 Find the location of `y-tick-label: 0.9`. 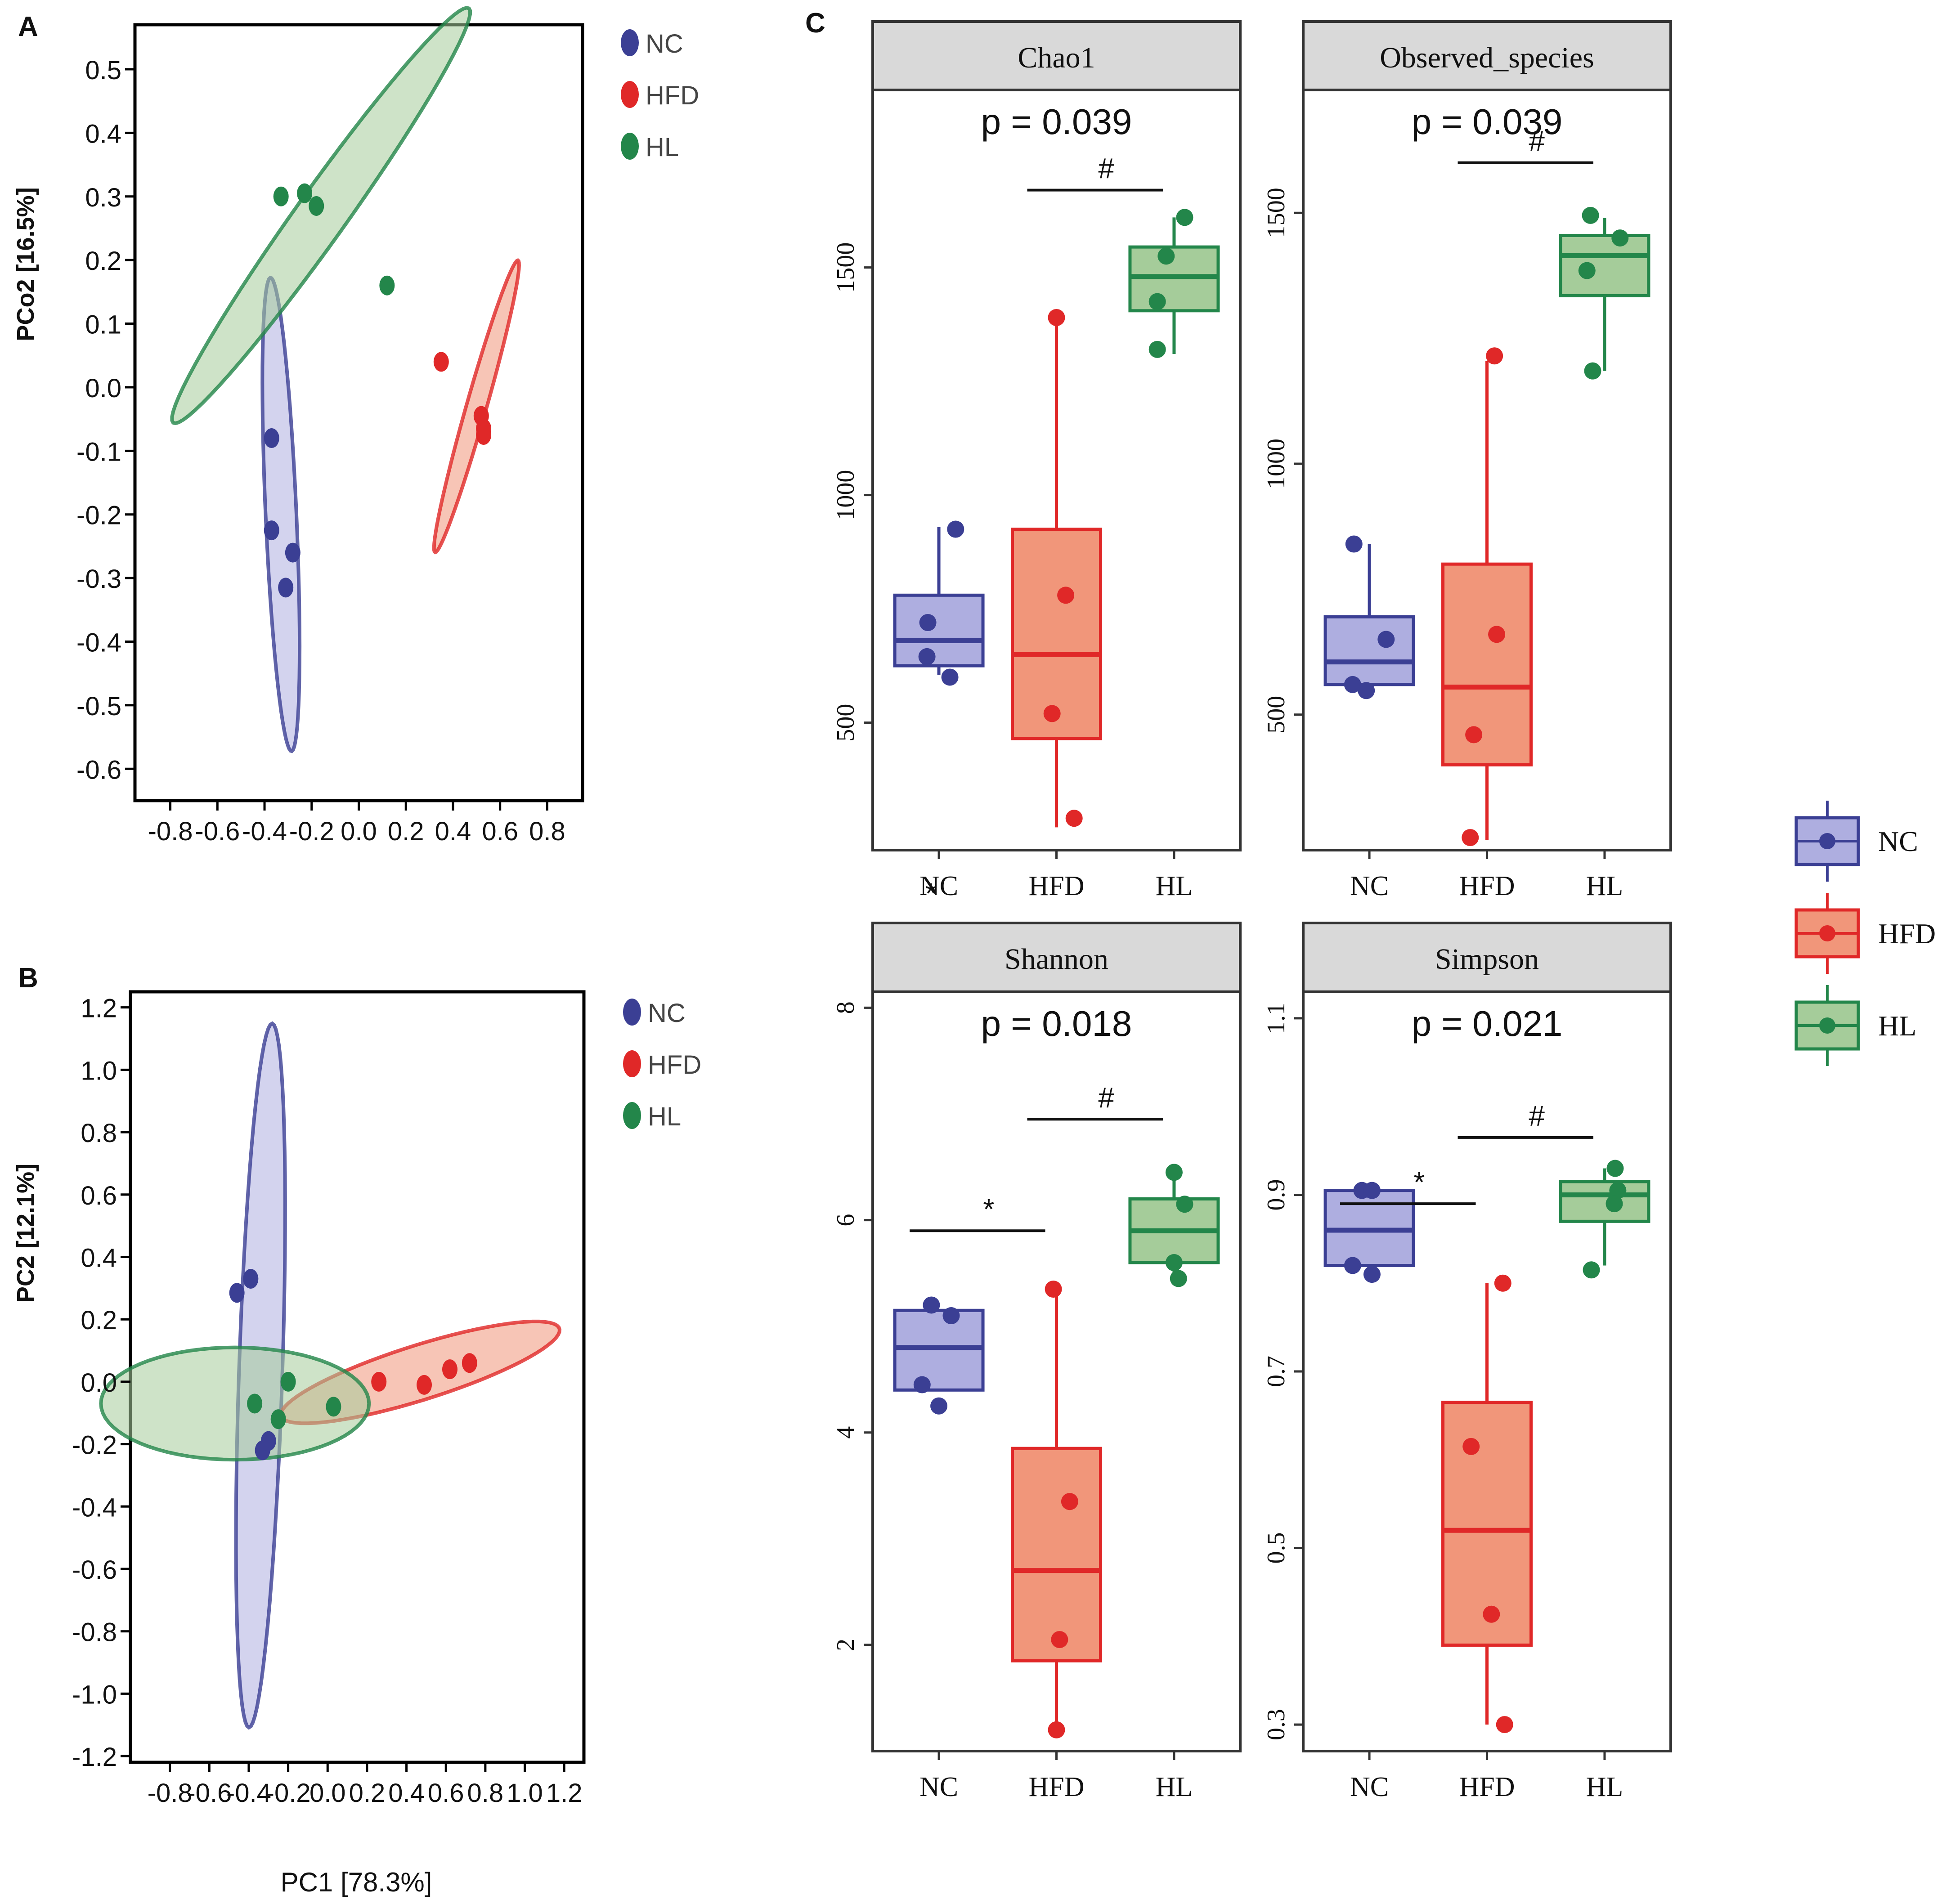

y-tick-label: 0.9 is located at coordinates (1276, 1194).